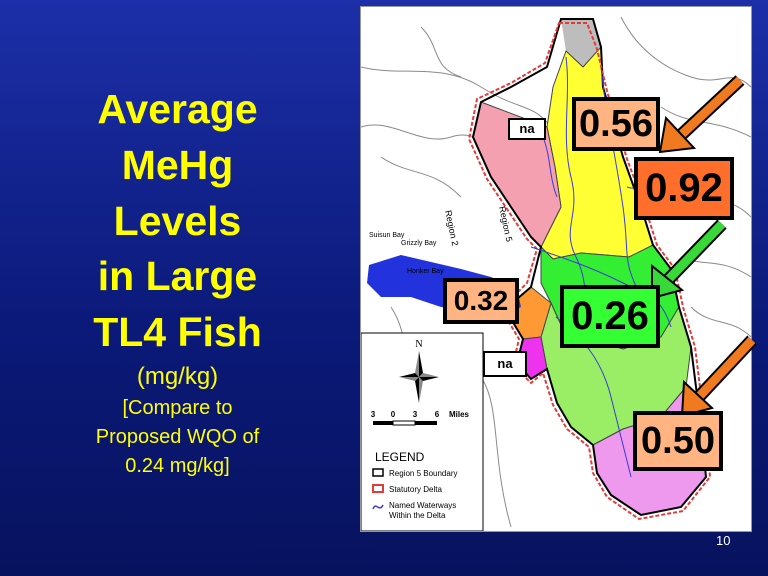 Image resolution: width=768 pixels, height=576 pixels. I want to click on value-text: 0.32, so click(481, 300).